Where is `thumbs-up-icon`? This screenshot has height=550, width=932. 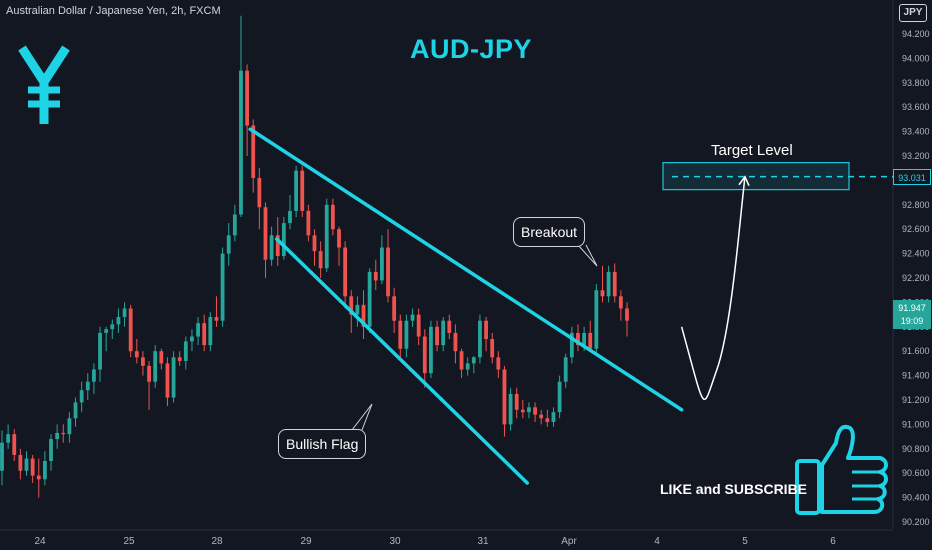
thumbs-up-icon is located at coordinates (841, 469).